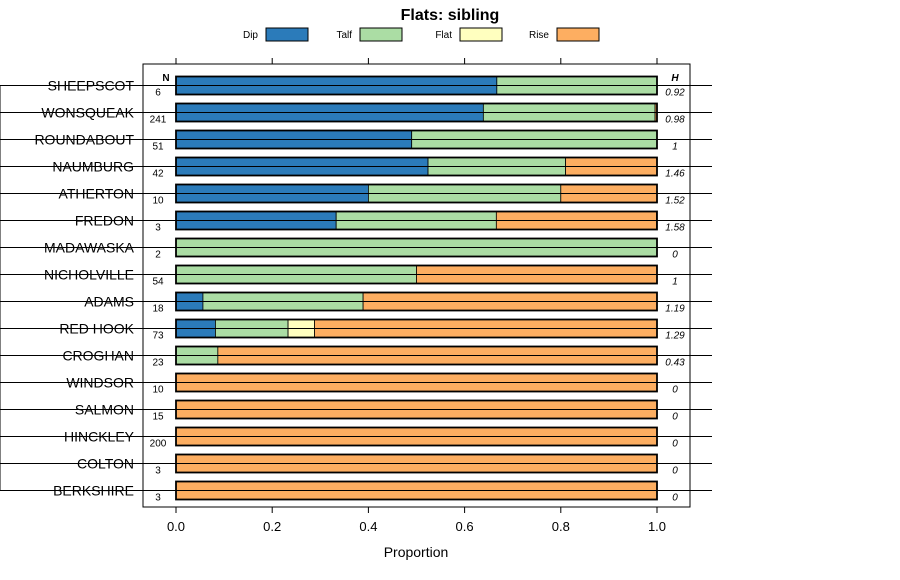  I want to click on row-h-value: 1.19, so click(675, 309).